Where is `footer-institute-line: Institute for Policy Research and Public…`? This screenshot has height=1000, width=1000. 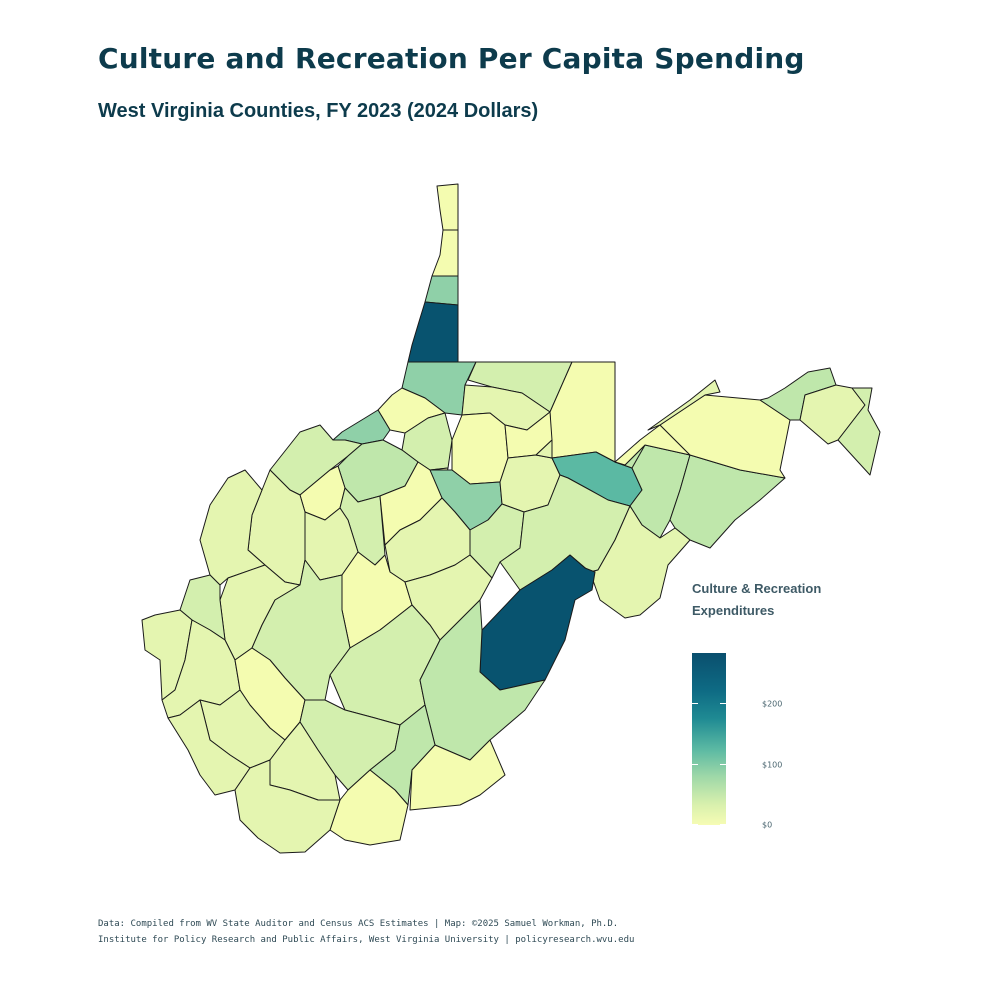 footer-institute-line: Institute for Policy Research and Public… is located at coordinates (366, 940).